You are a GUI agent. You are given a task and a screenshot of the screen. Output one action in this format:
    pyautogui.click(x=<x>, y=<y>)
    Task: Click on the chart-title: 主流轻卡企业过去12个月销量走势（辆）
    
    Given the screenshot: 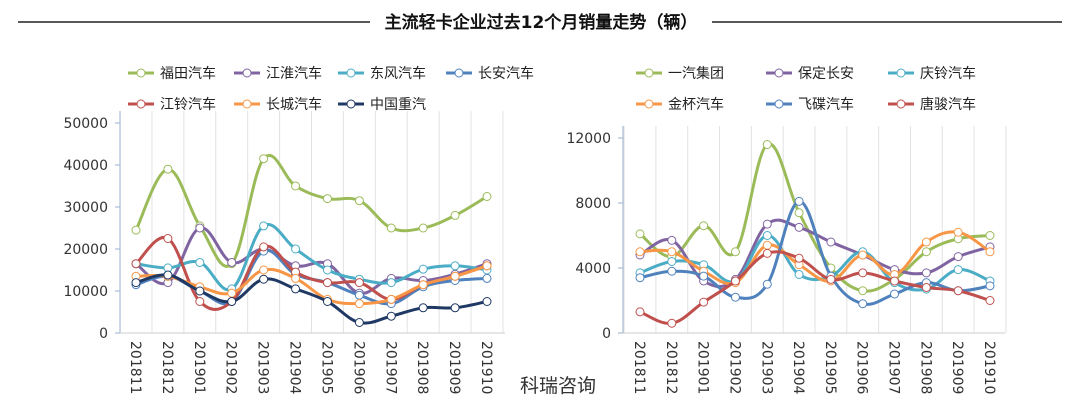 What is the action you would take?
    pyautogui.click(x=541, y=22)
    